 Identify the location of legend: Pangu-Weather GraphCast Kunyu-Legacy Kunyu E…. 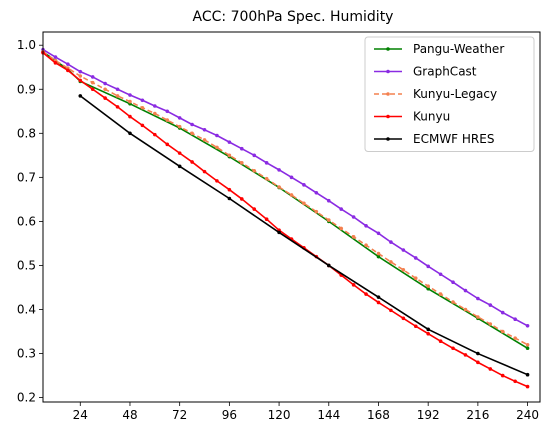
(449, 94).